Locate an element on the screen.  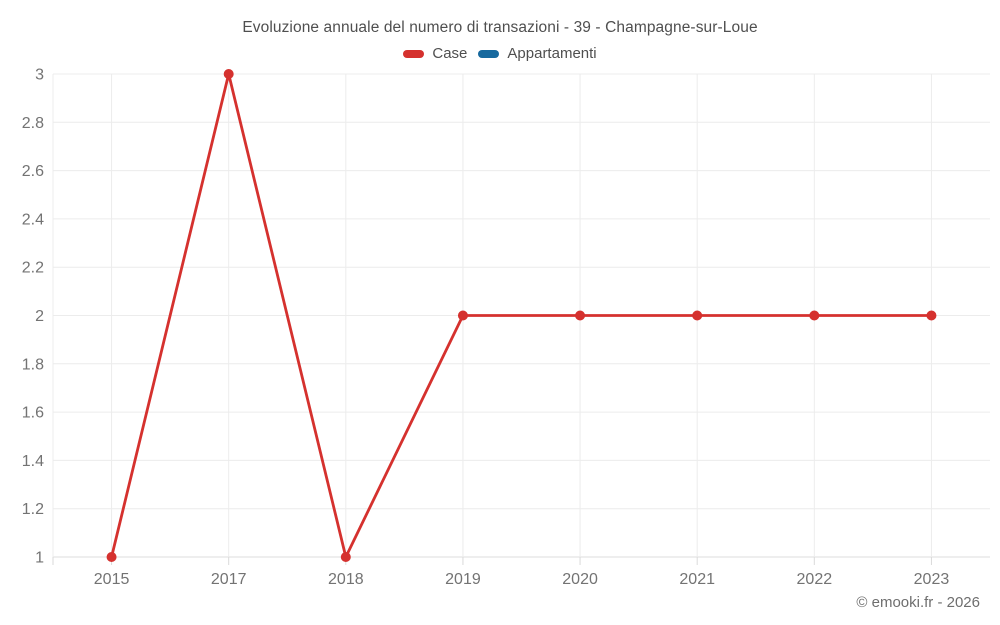
legend-item-appartamenti: Appartamenti is located at coordinates (537, 53).